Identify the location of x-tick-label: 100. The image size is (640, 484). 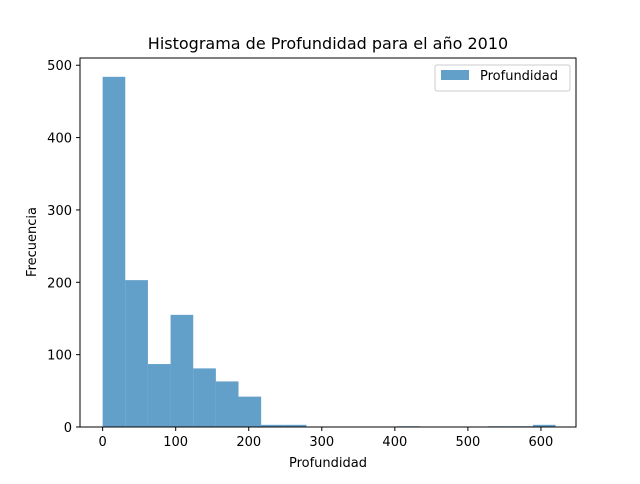
(175, 442).